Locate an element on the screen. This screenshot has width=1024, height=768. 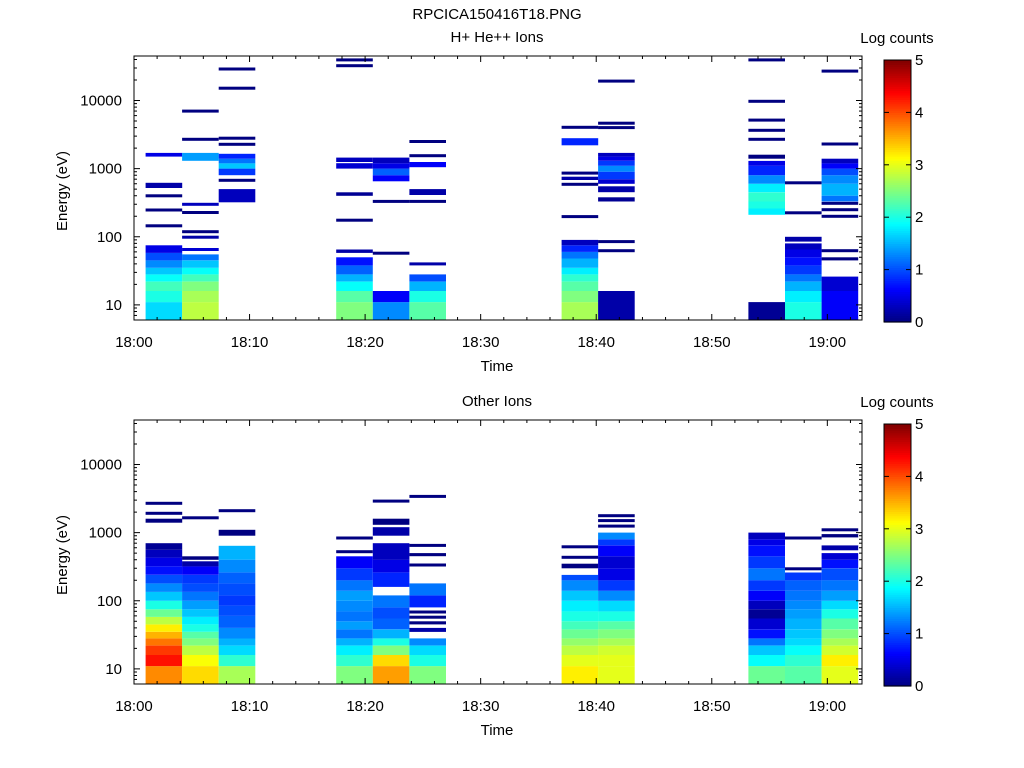
colorbar-tick-label: 5 is located at coordinates (919, 60).